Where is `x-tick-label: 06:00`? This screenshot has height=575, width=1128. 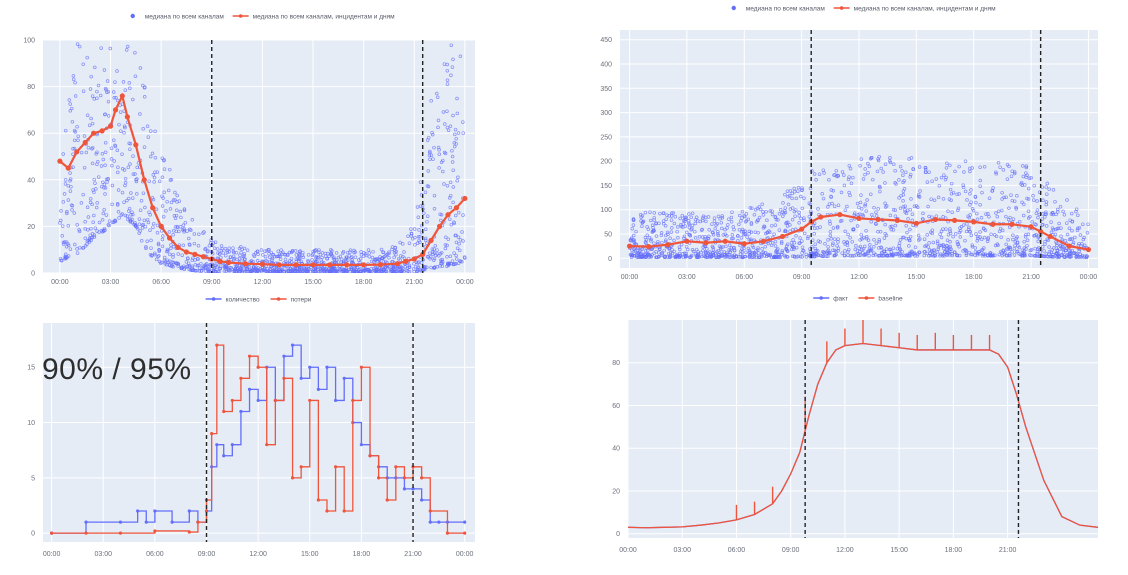
x-tick-label: 06:00 is located at coordinates (155, 554).